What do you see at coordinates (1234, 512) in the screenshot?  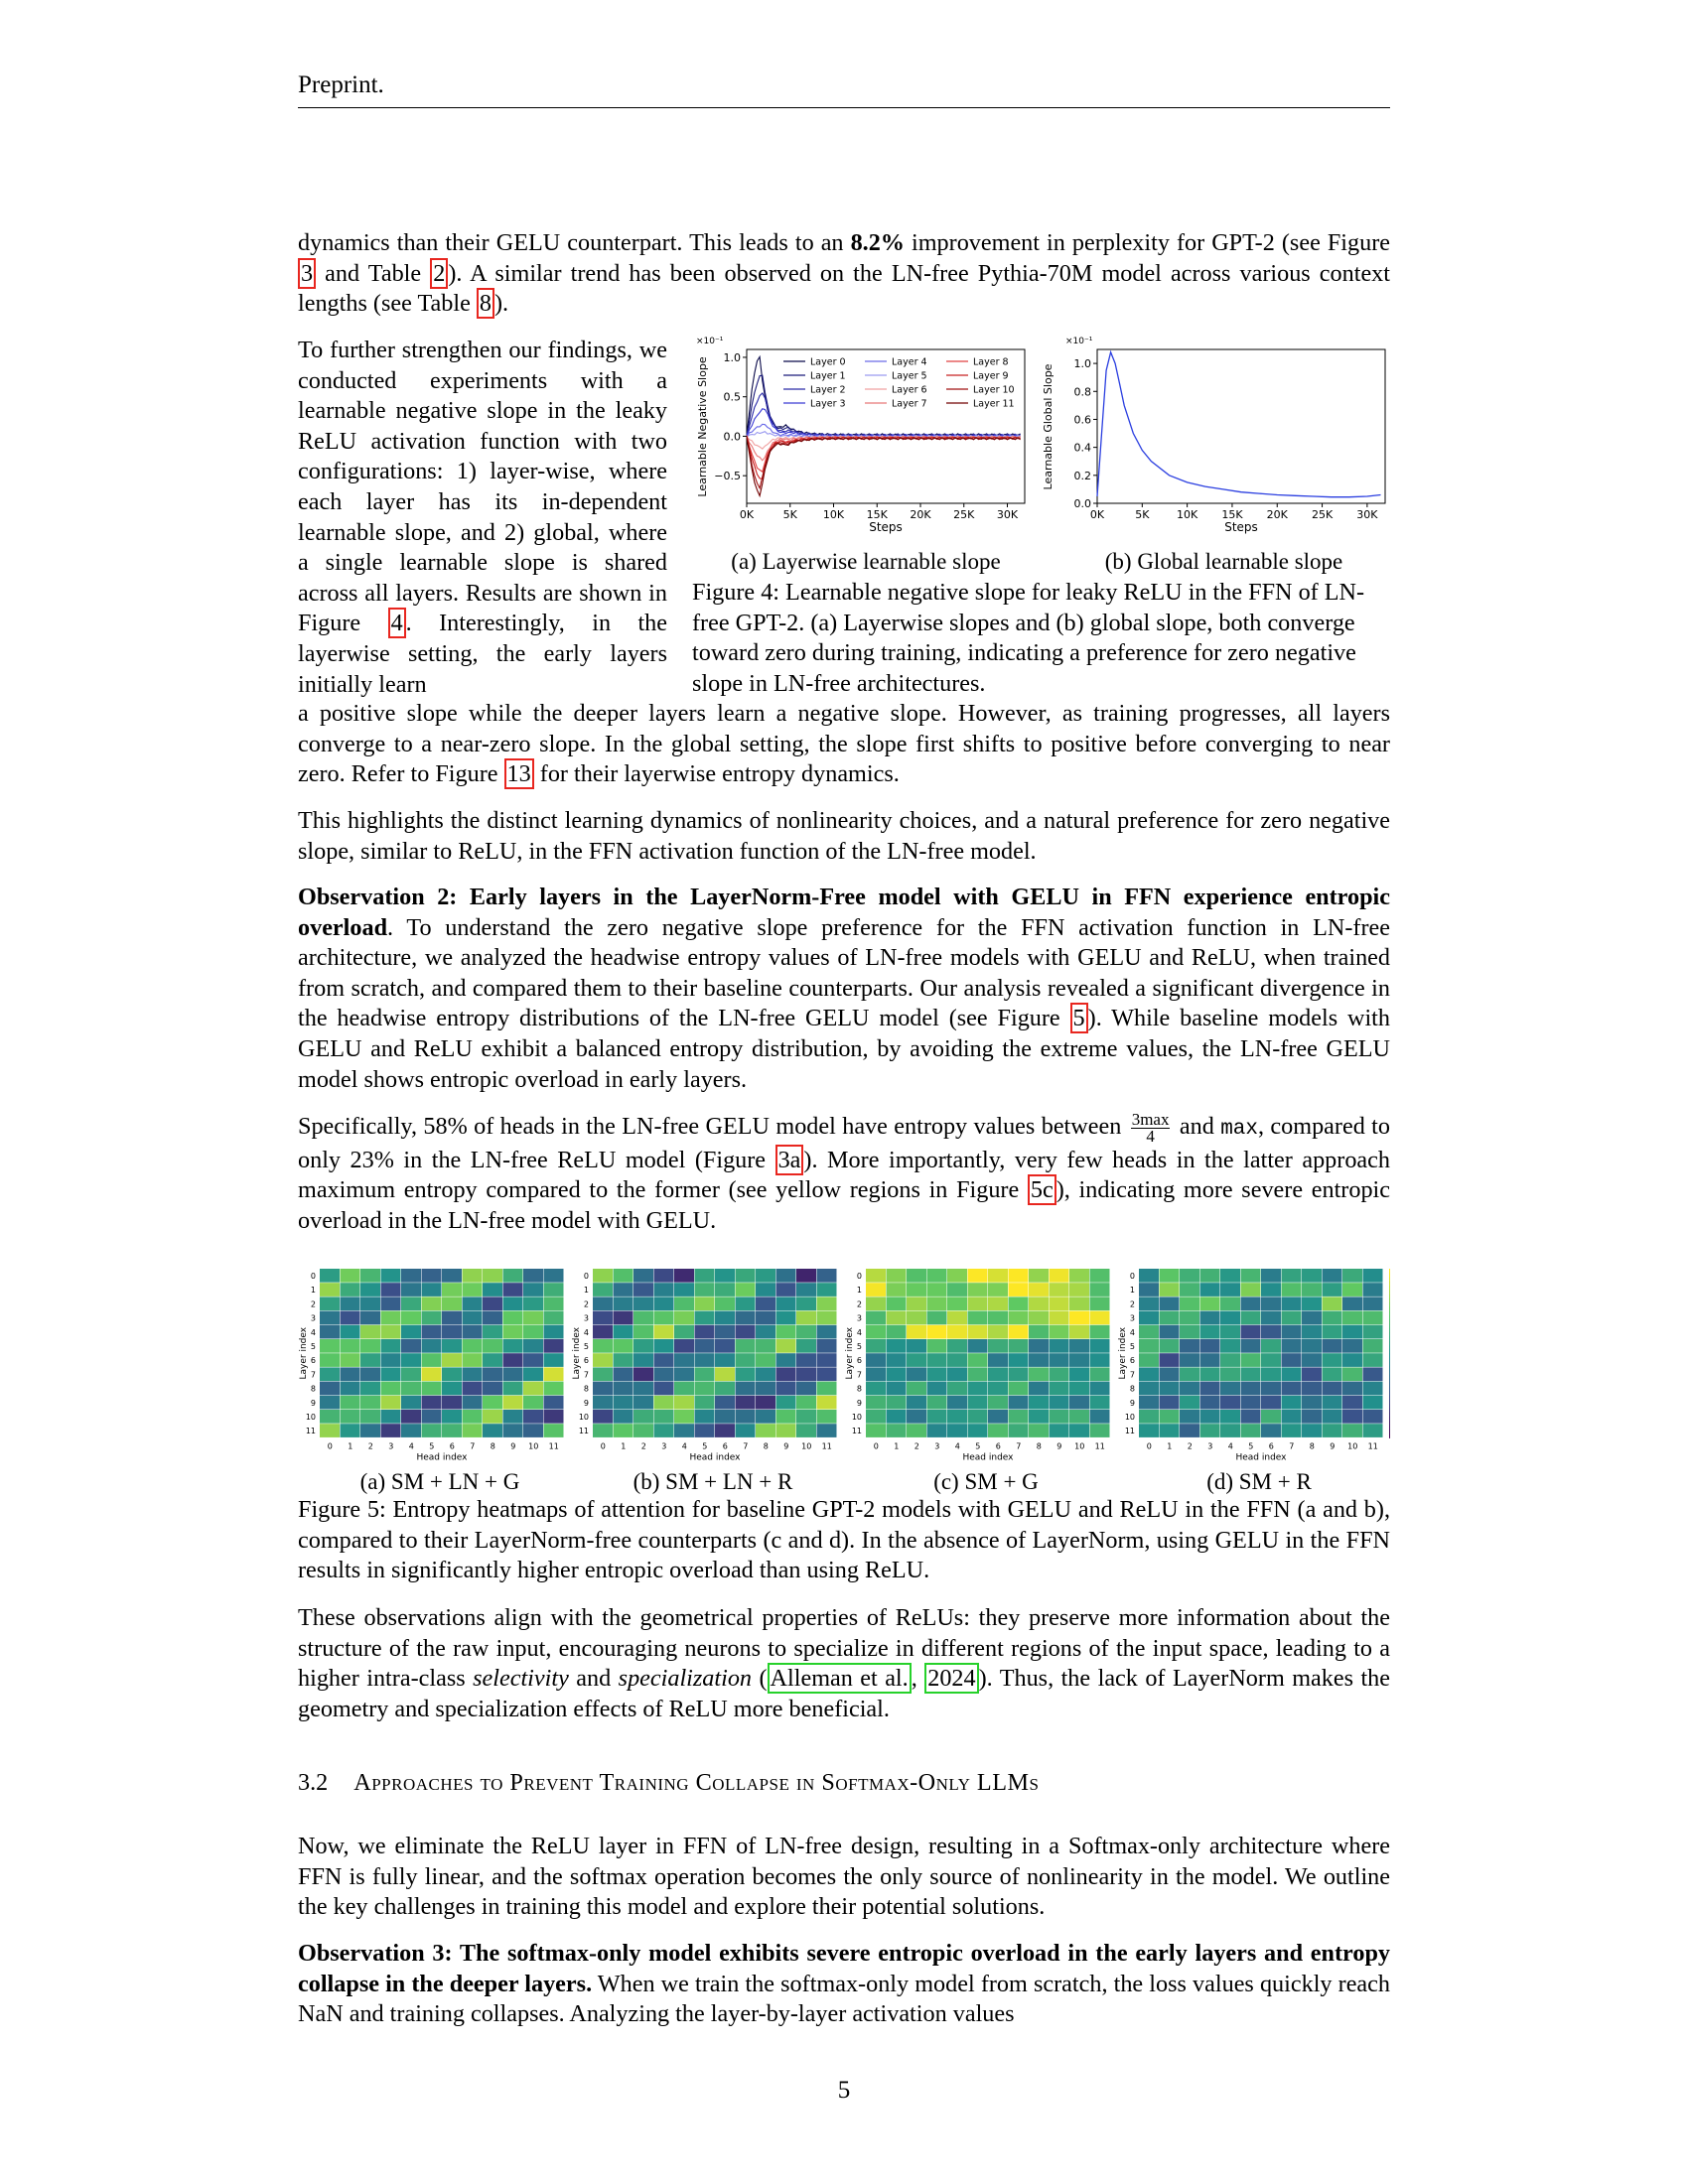 I see `fig4b-xticks-group: 0K 5K 10K 15K 20K 25K 30K` at bounding box center [1234, 512].